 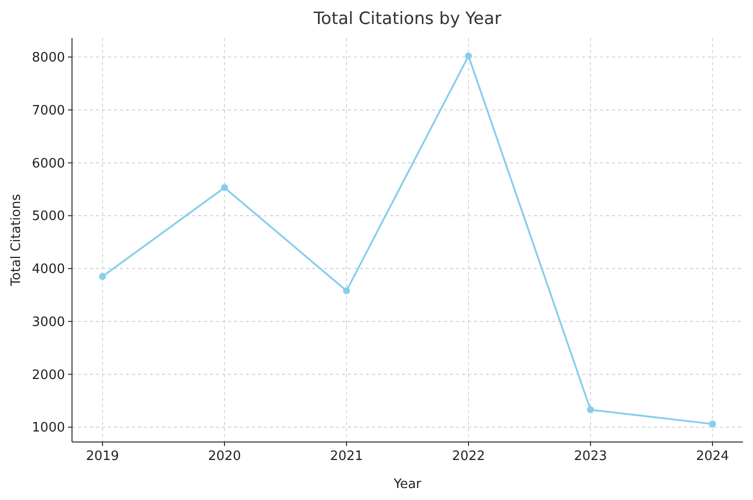 I want to click on y-tick-label: 2000, so click(x=48, y=375).